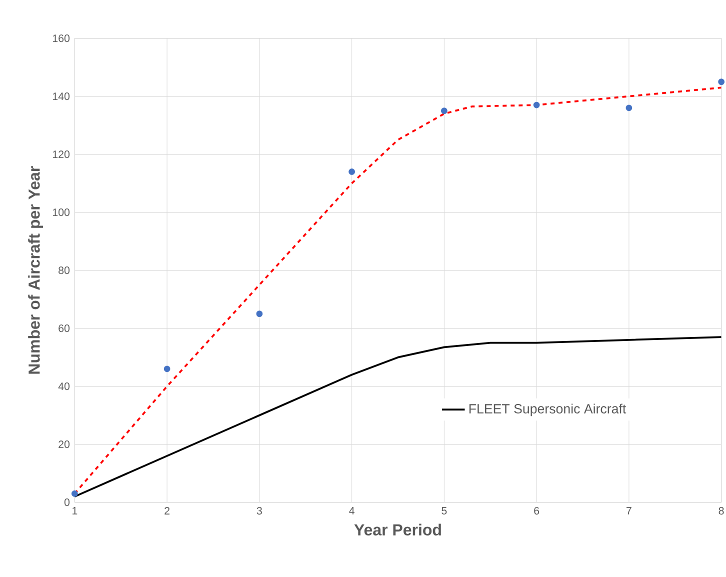 This screenshot has height=577, width=726. Describe the element at coordinates (397, 530) in the screenshot. I see `x-axis-title: Year Period` at that location.